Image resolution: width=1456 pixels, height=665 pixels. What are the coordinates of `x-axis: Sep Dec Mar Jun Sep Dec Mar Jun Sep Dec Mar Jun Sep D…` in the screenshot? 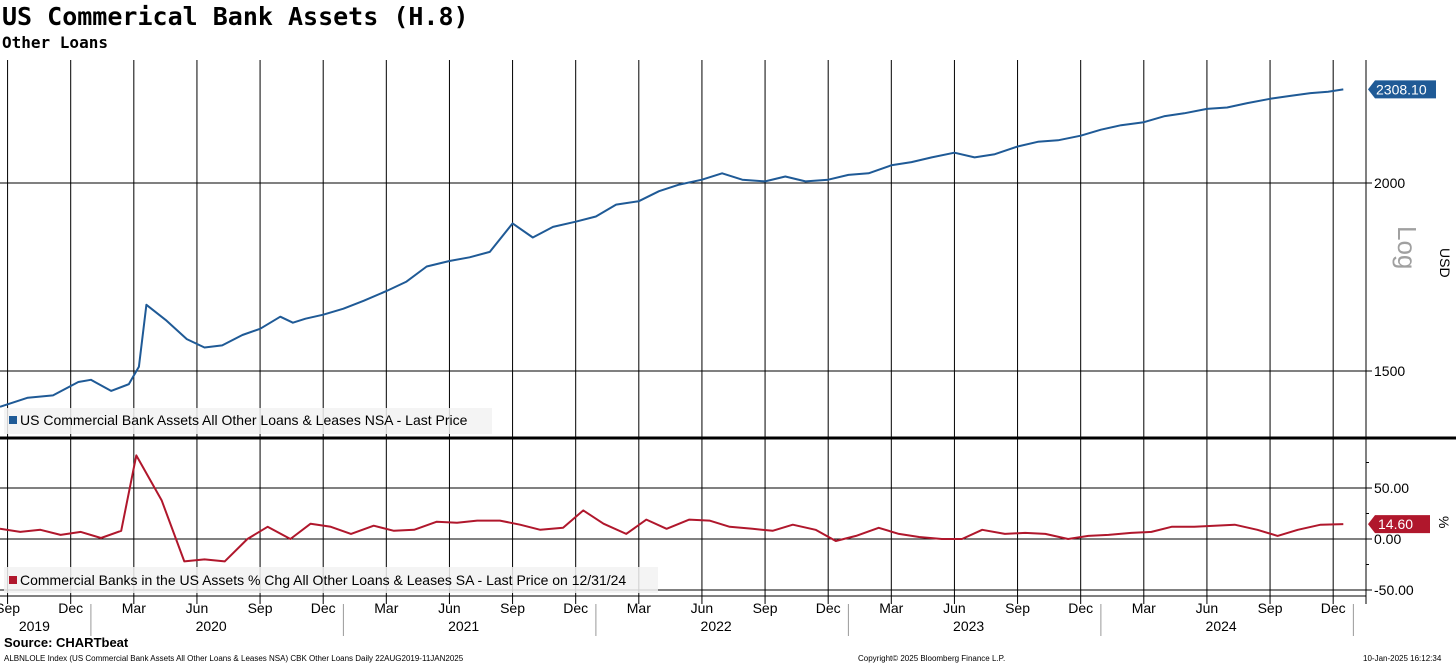 It's located at (673, 617).